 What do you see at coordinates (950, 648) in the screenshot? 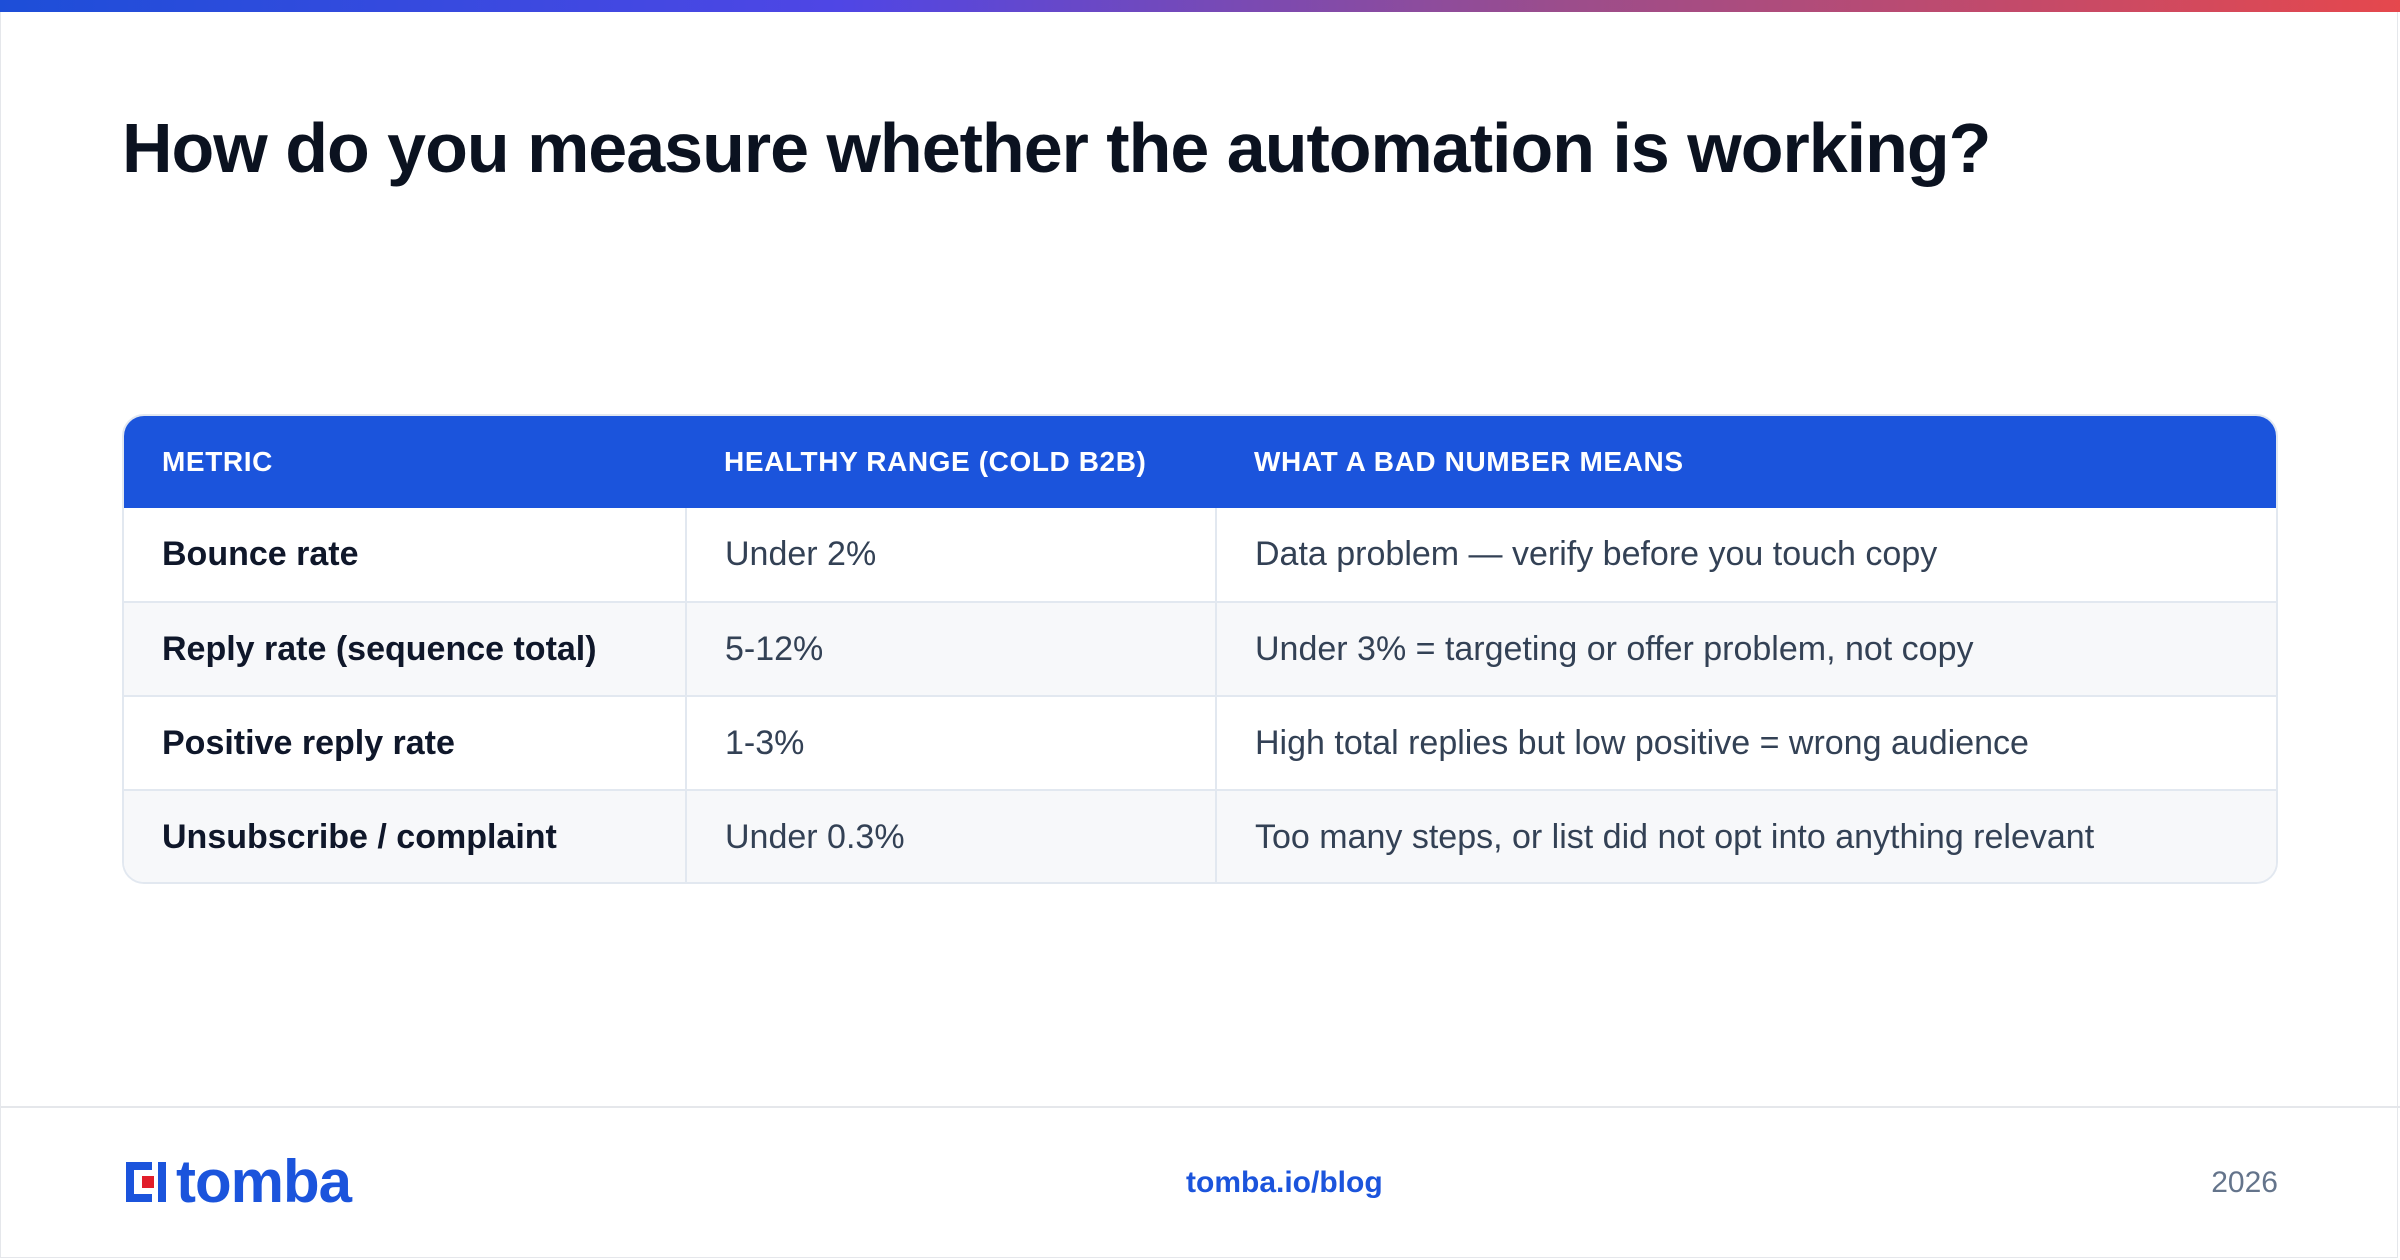
I see `range-cell: 5-12%` at bounding box center [950, 648].